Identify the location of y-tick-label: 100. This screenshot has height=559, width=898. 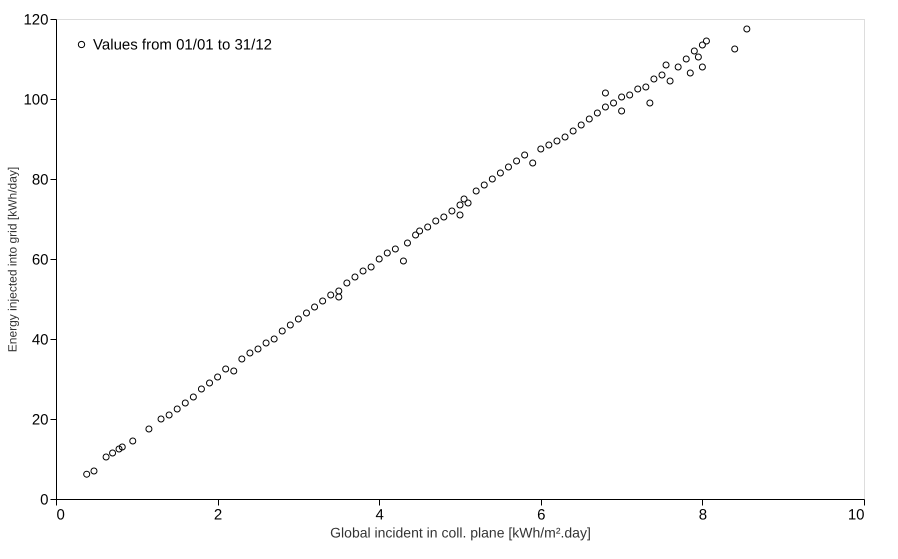
(35, 100).